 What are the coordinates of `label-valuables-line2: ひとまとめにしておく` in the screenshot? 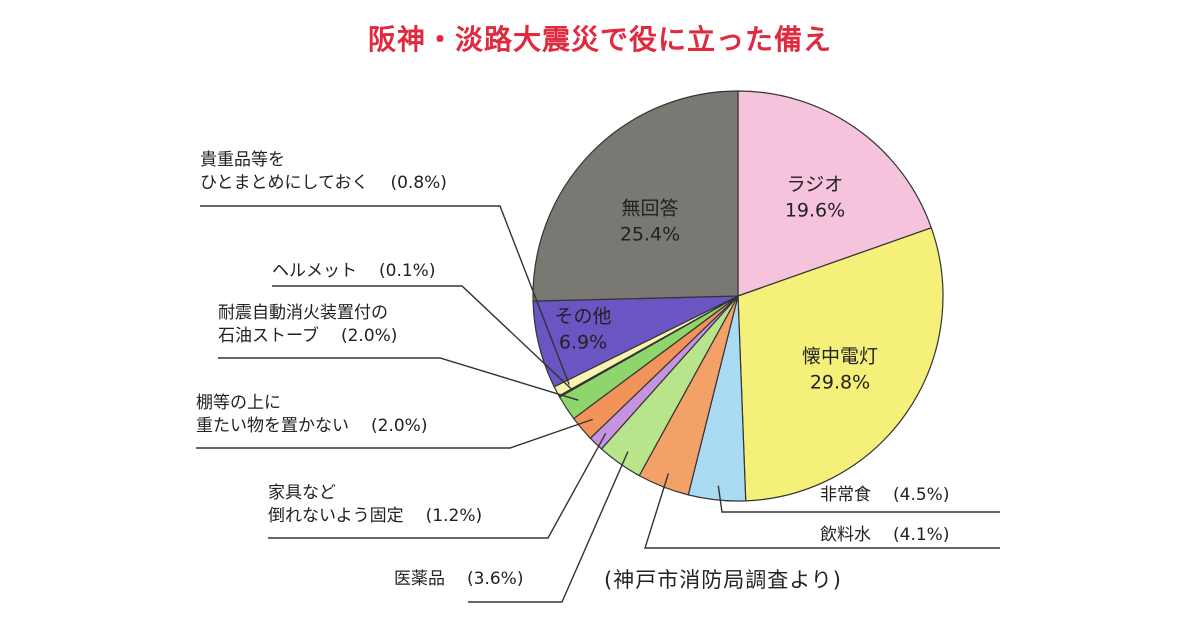 It's located at (284, 182).